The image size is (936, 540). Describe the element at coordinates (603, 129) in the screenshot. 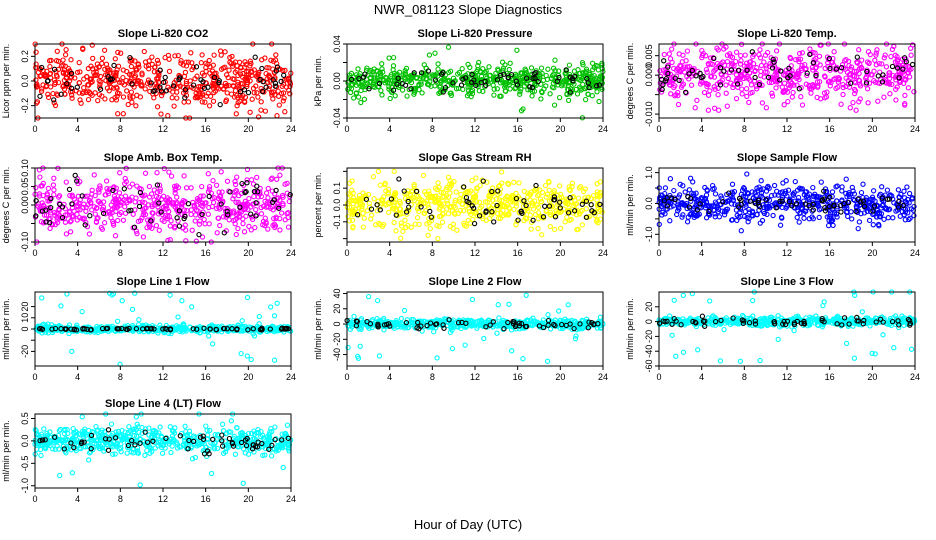

I see `x-tick-label: 24` at that location.